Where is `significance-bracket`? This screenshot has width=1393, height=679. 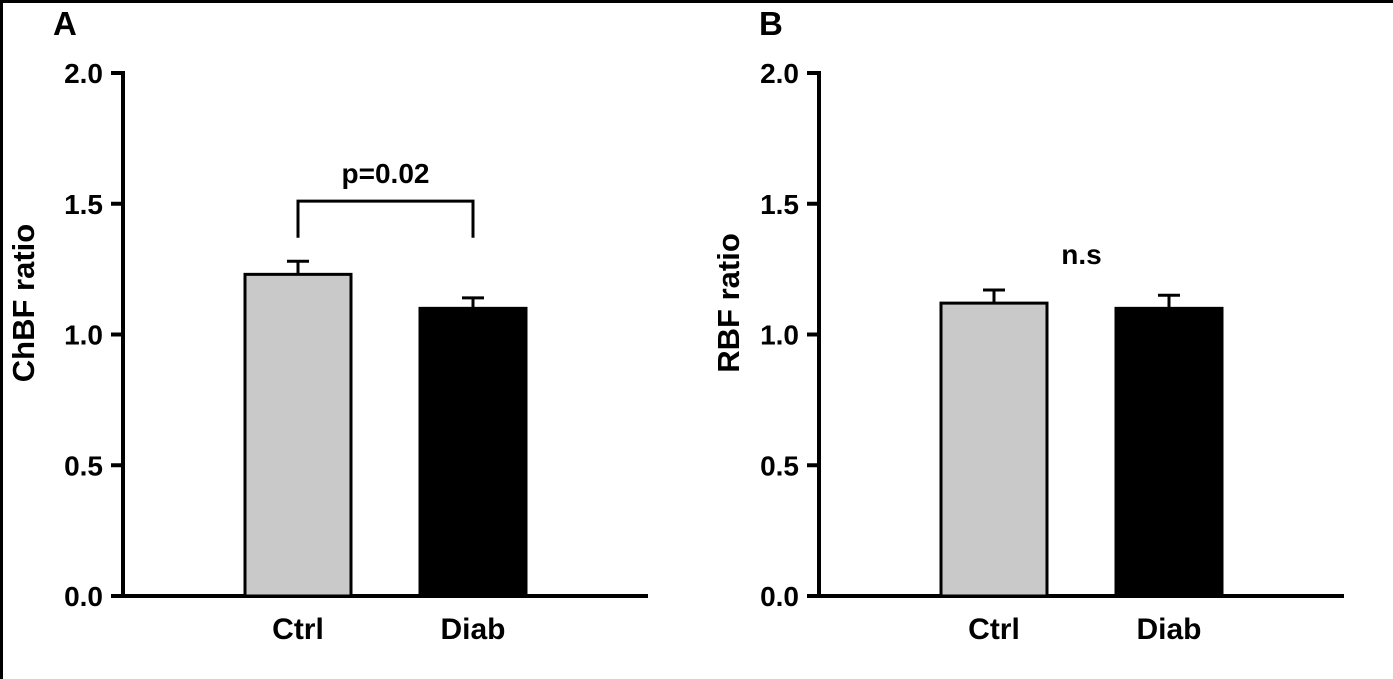
significance-bracket is located at coordinates (385, 218).